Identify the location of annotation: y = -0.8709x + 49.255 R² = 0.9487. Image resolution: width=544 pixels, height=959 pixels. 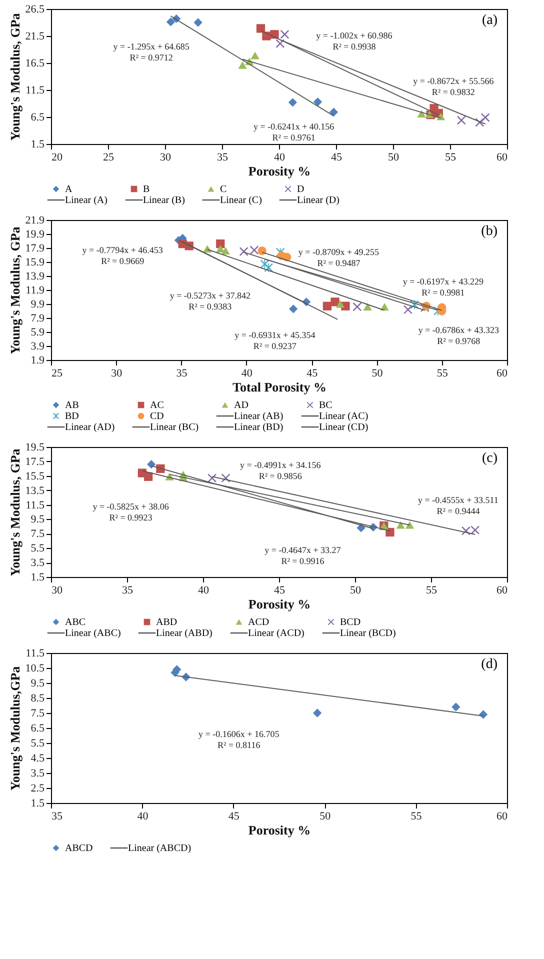
(339, 257).